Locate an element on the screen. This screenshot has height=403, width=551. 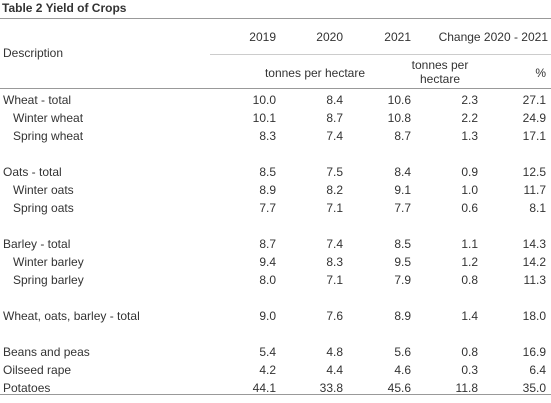
value-2021: 45.6 is located at coordinates (399, 388).